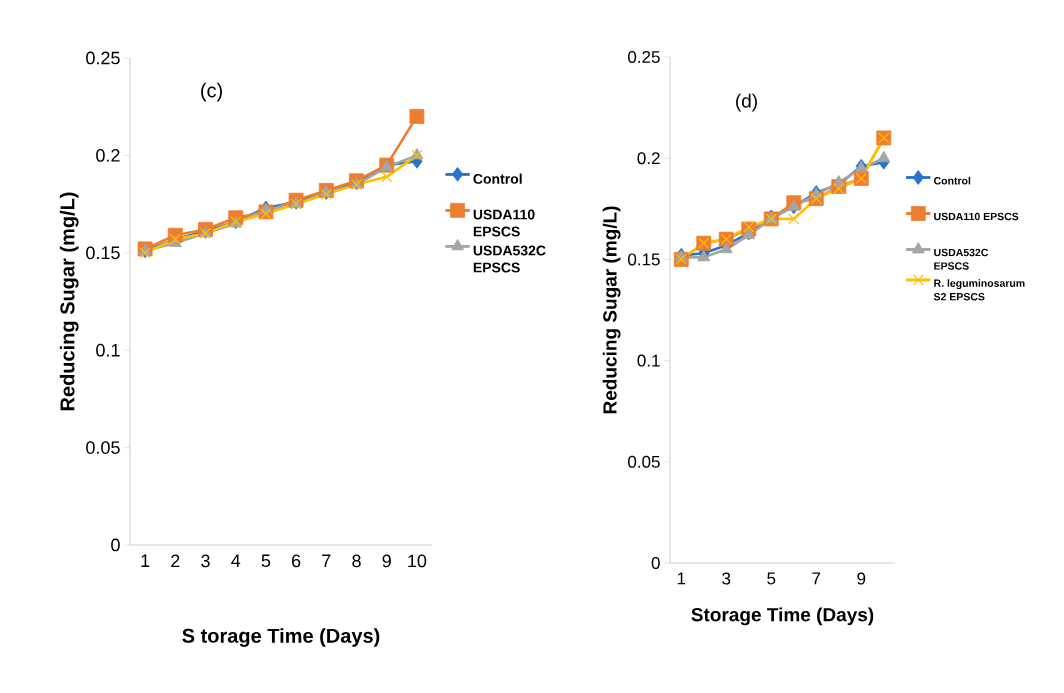 The width and height of the screenshot is (1064, 693). Describe the element at coordinates (175, 561) in the screenshot. I see `x-tick-label: 2` at that location.